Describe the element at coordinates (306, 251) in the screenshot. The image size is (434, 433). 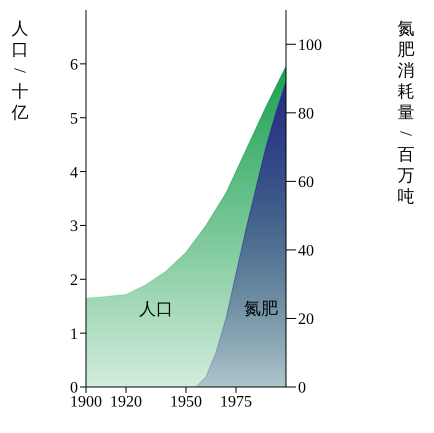
I see `y2-tick-label: 40` at that location.